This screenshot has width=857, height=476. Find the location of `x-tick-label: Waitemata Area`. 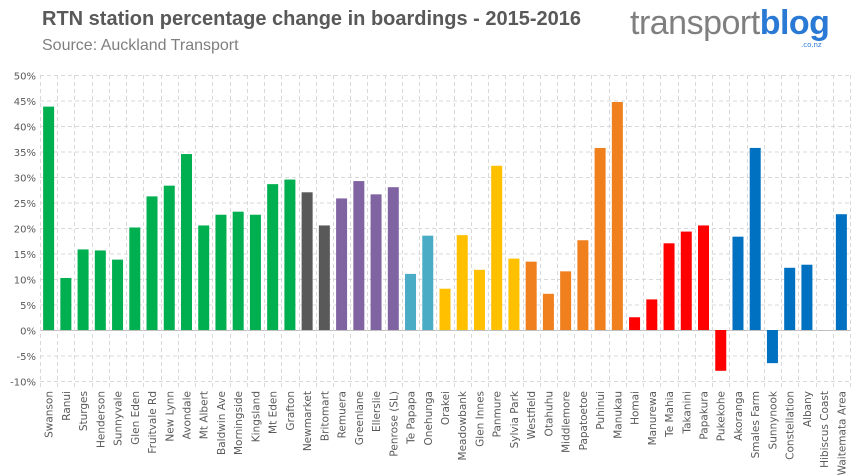

x-tick-label: Waitemata Area is located at coordinates (842, 433).